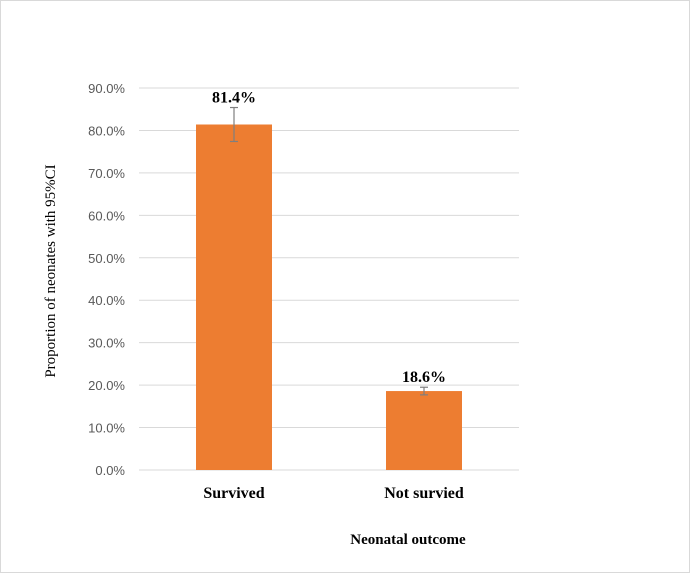 Image resolution: width=690 pixels, height=574 pixels. What do you see at coordinates (51, 270) in the screenshot?
I see `y-axis-title: Proportion of neonates with 95%CI` at bounding box center [51, 270].